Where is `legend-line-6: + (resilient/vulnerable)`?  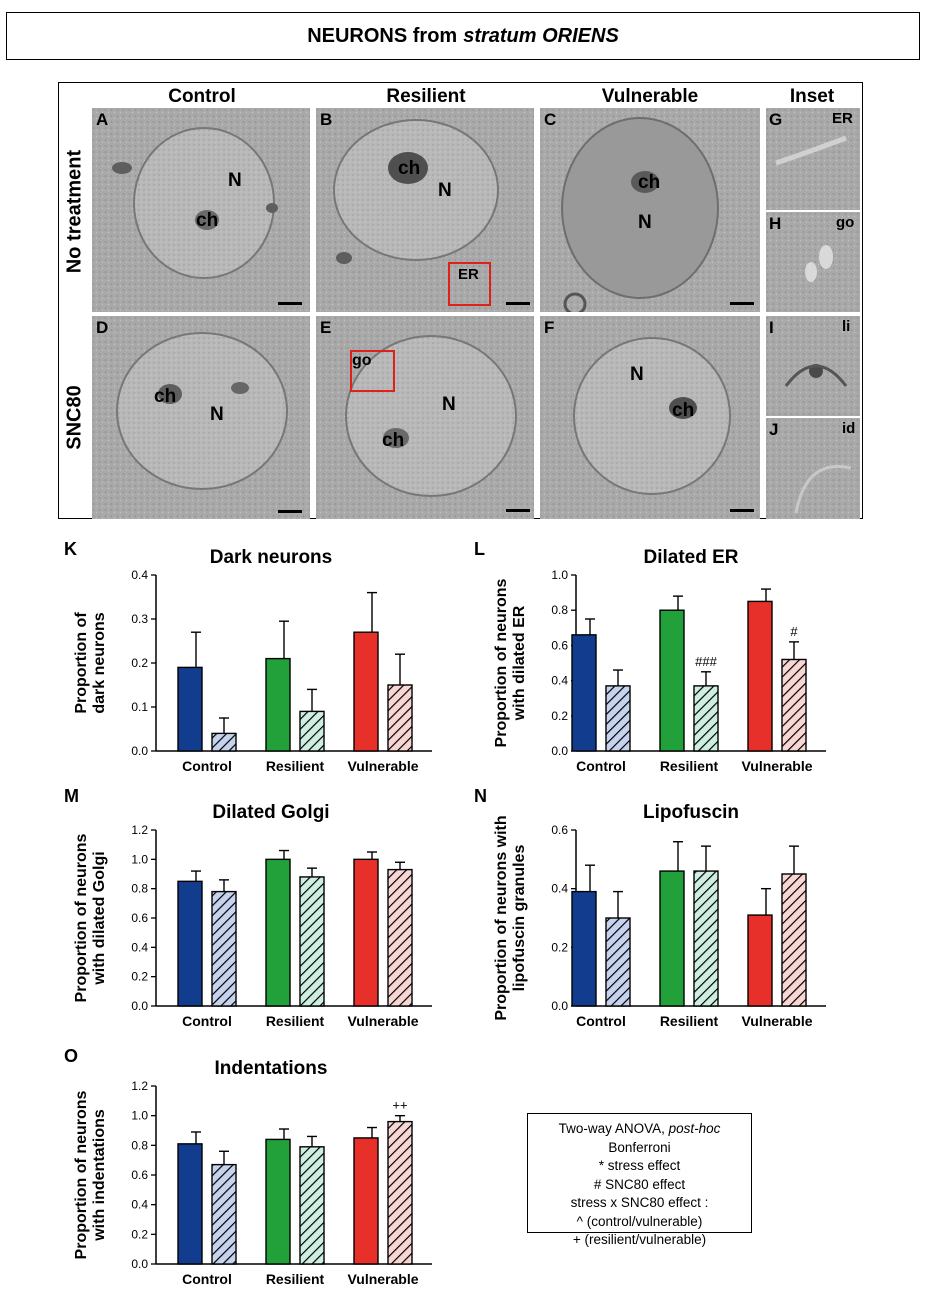
legend-line-6: + (resilient/vulnerable) is located at coordinates (639, 1239).